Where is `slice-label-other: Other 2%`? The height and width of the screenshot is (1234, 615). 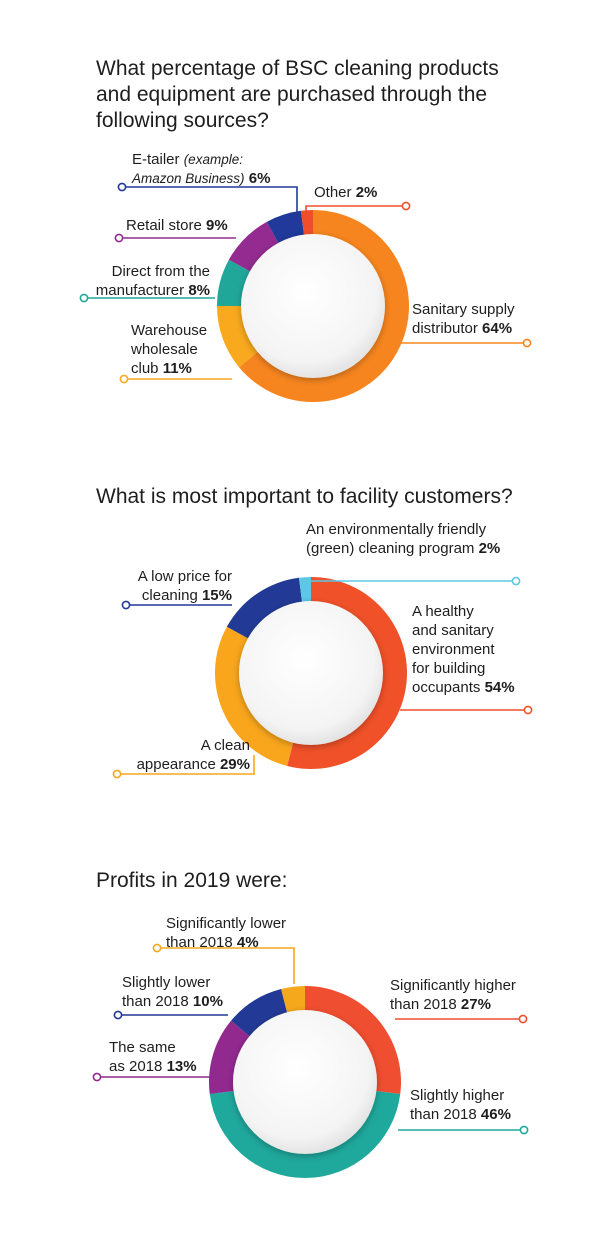
slice-label-other: Other 2% is located at coordinates (345, 192).